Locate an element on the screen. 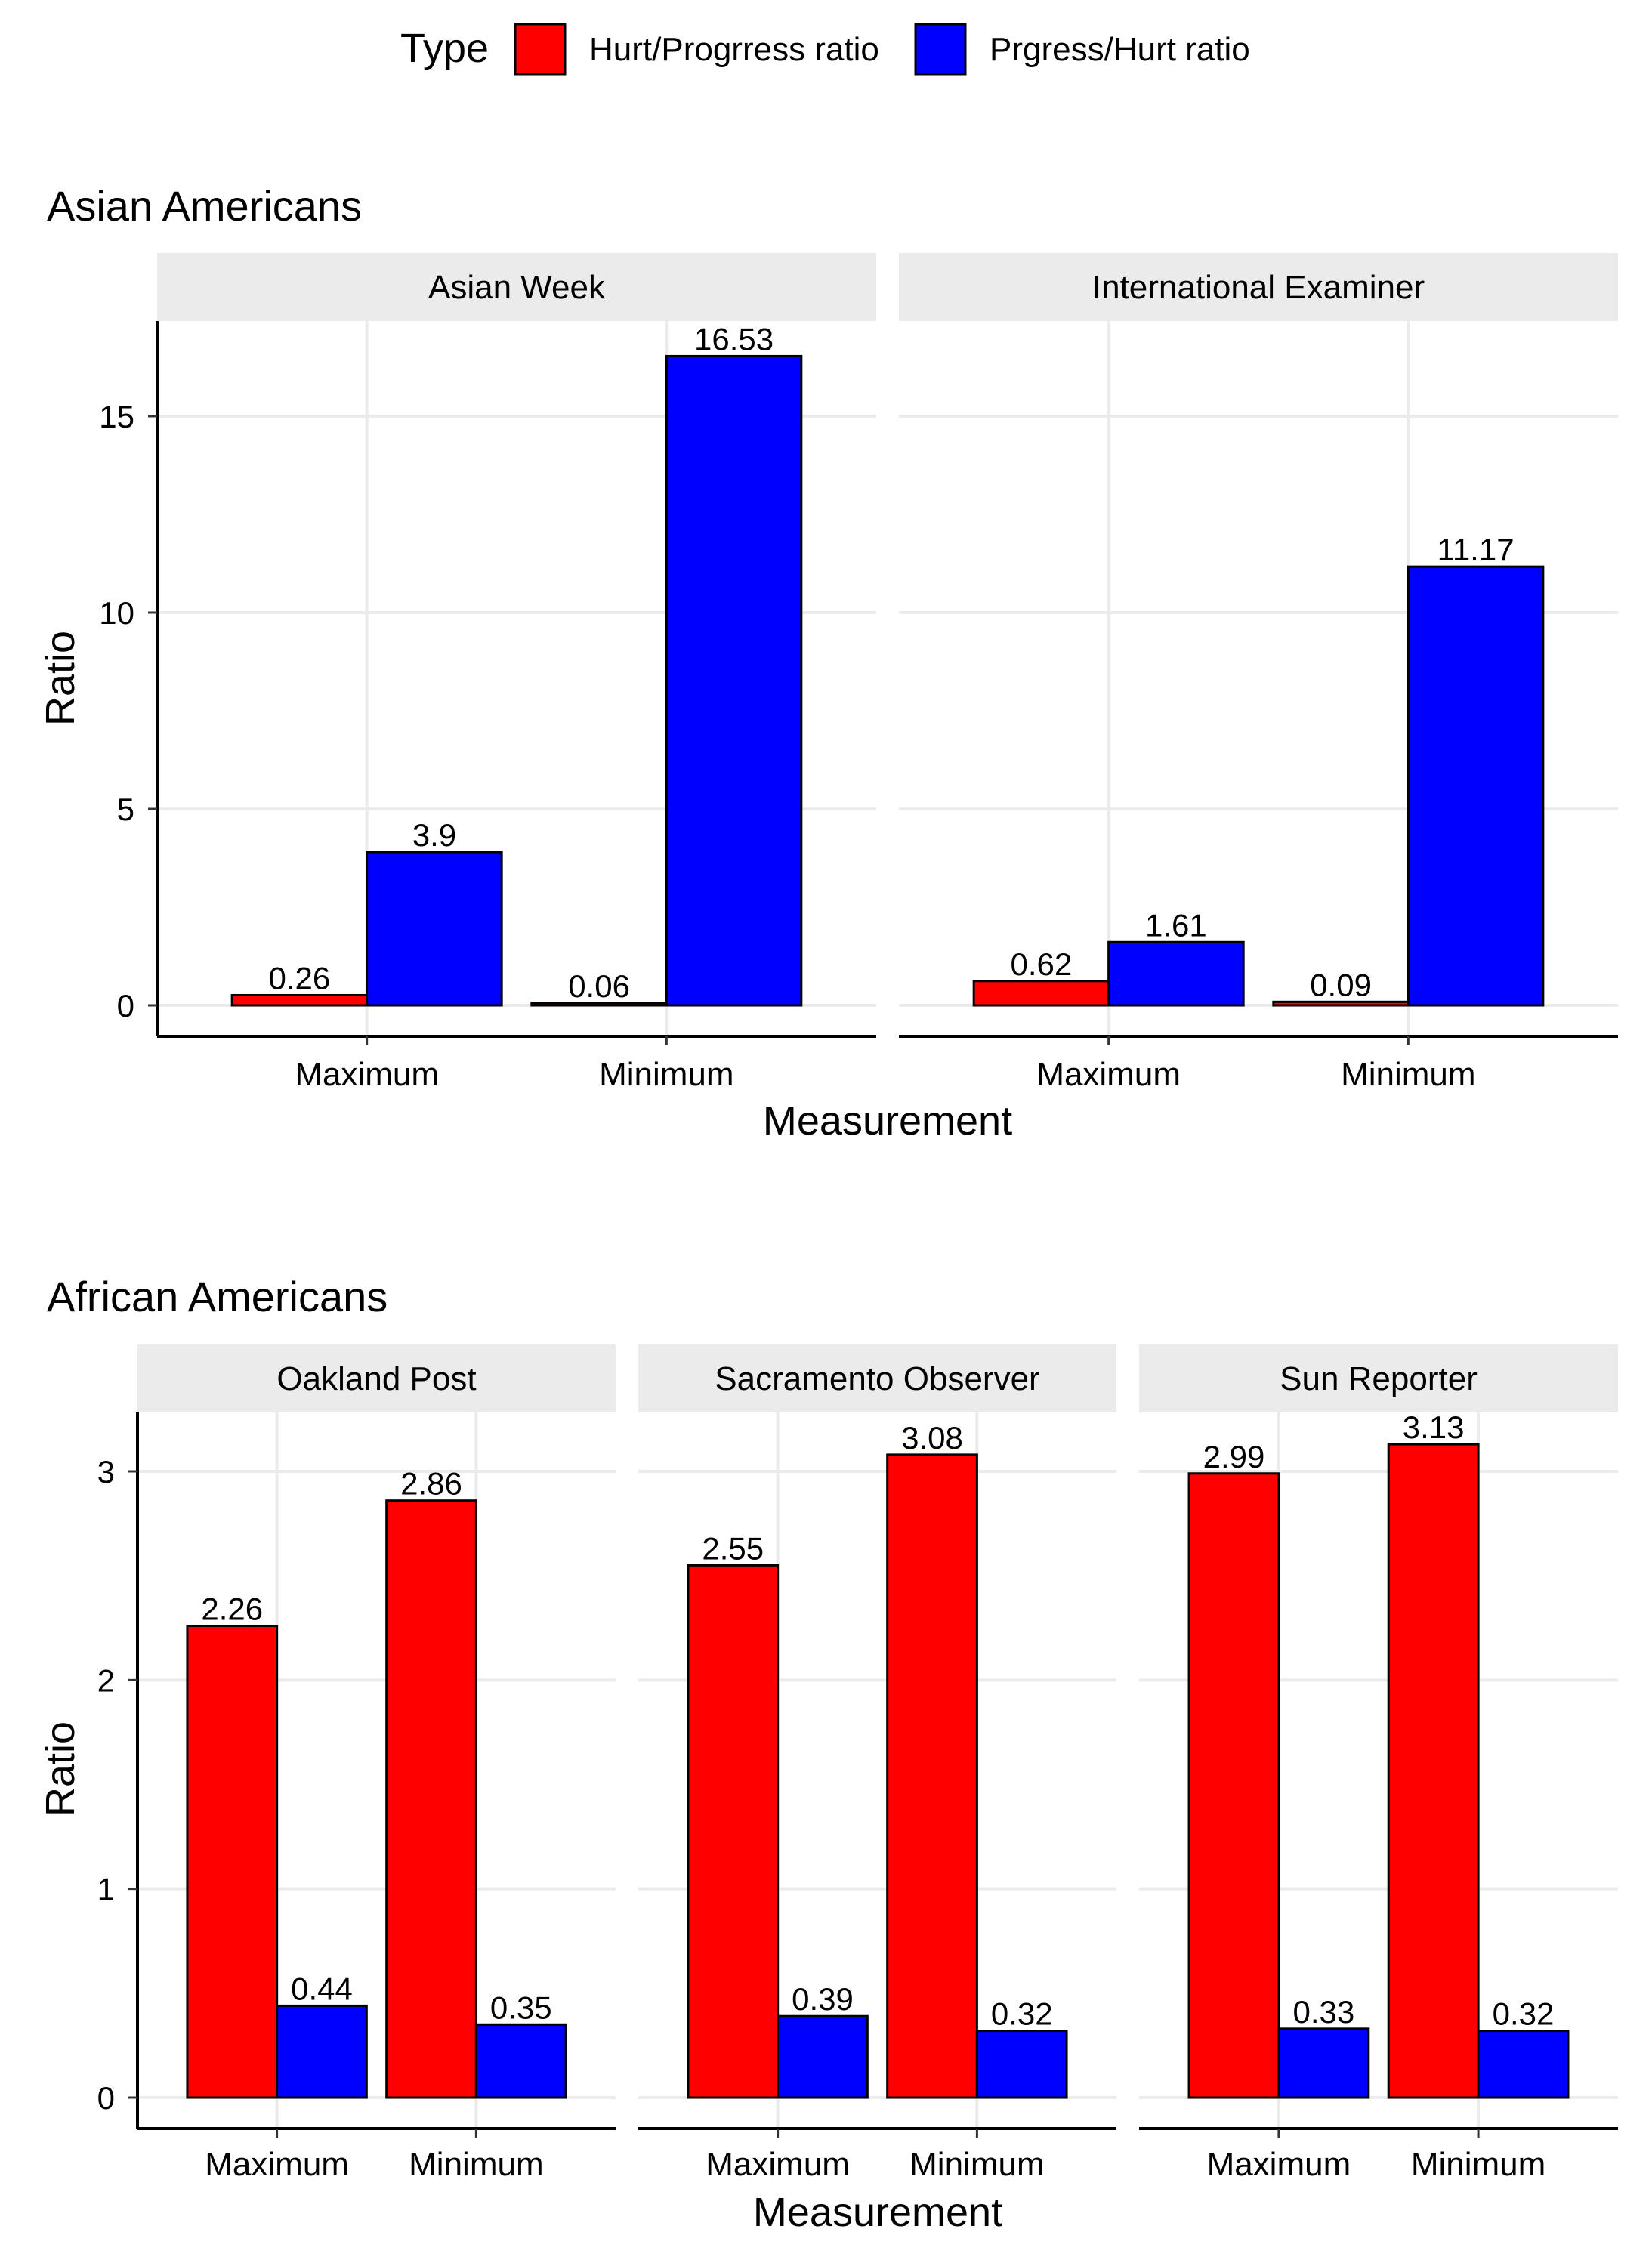 The height and width of the screenshot is (2266, 1652). bar-value-label: 0.06 is located at coordinates (599, 986).